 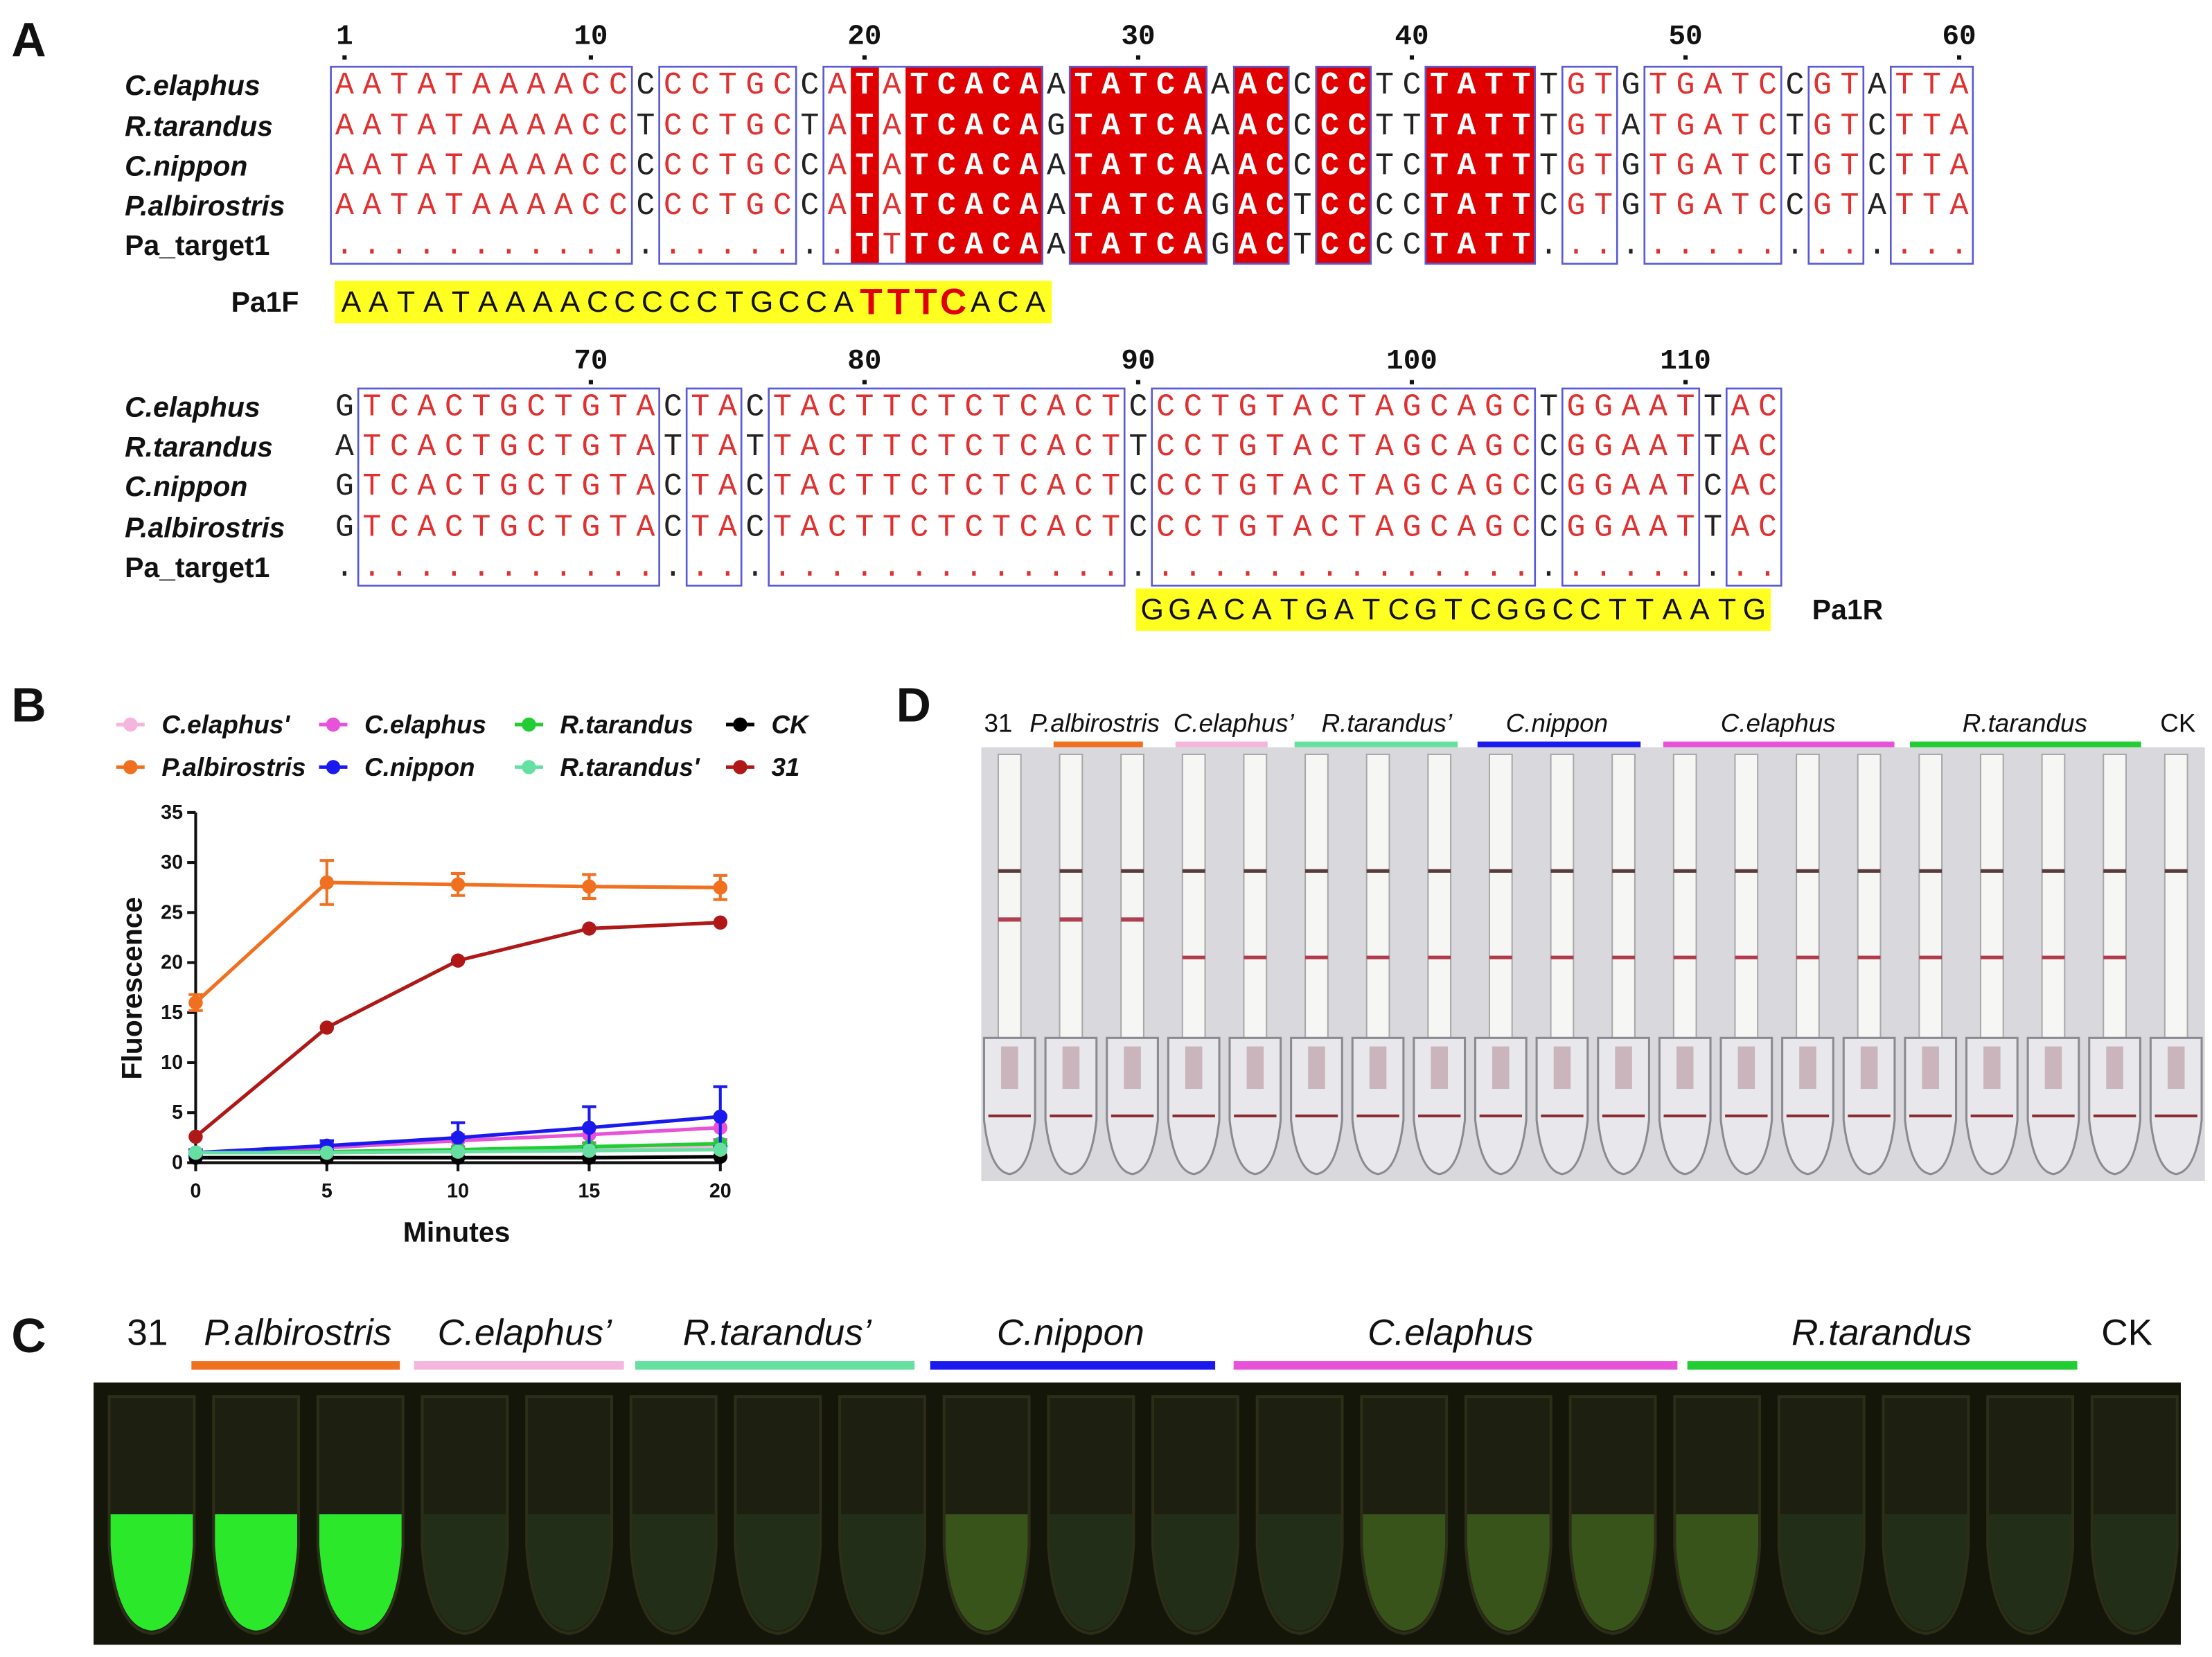 I want to click on ruler-label: 60, so click(x=1959, y=37).